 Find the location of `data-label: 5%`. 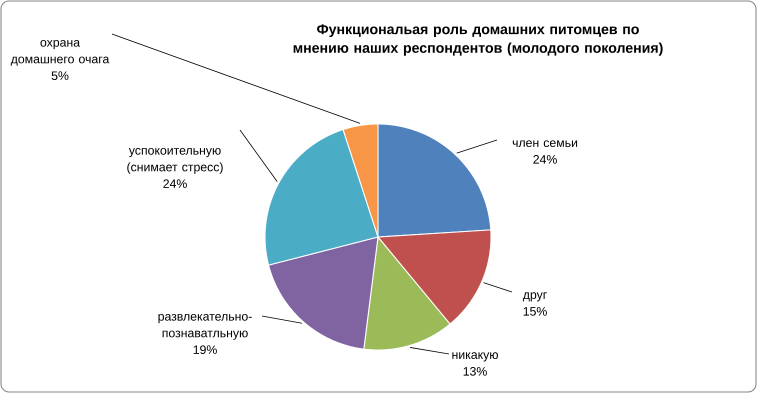

data-label: 5% is located at coordinates (60, 75).